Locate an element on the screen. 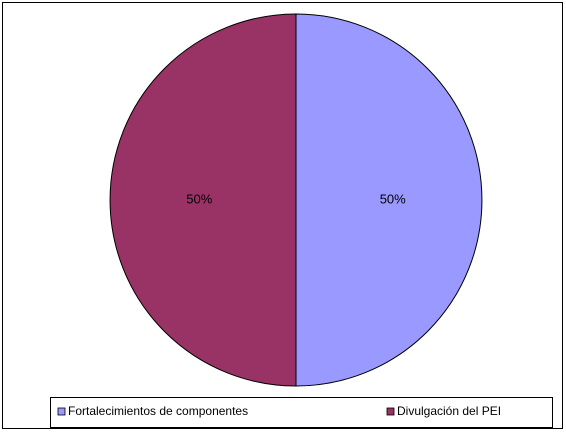  legend-box is located at coordinates (301, 412).